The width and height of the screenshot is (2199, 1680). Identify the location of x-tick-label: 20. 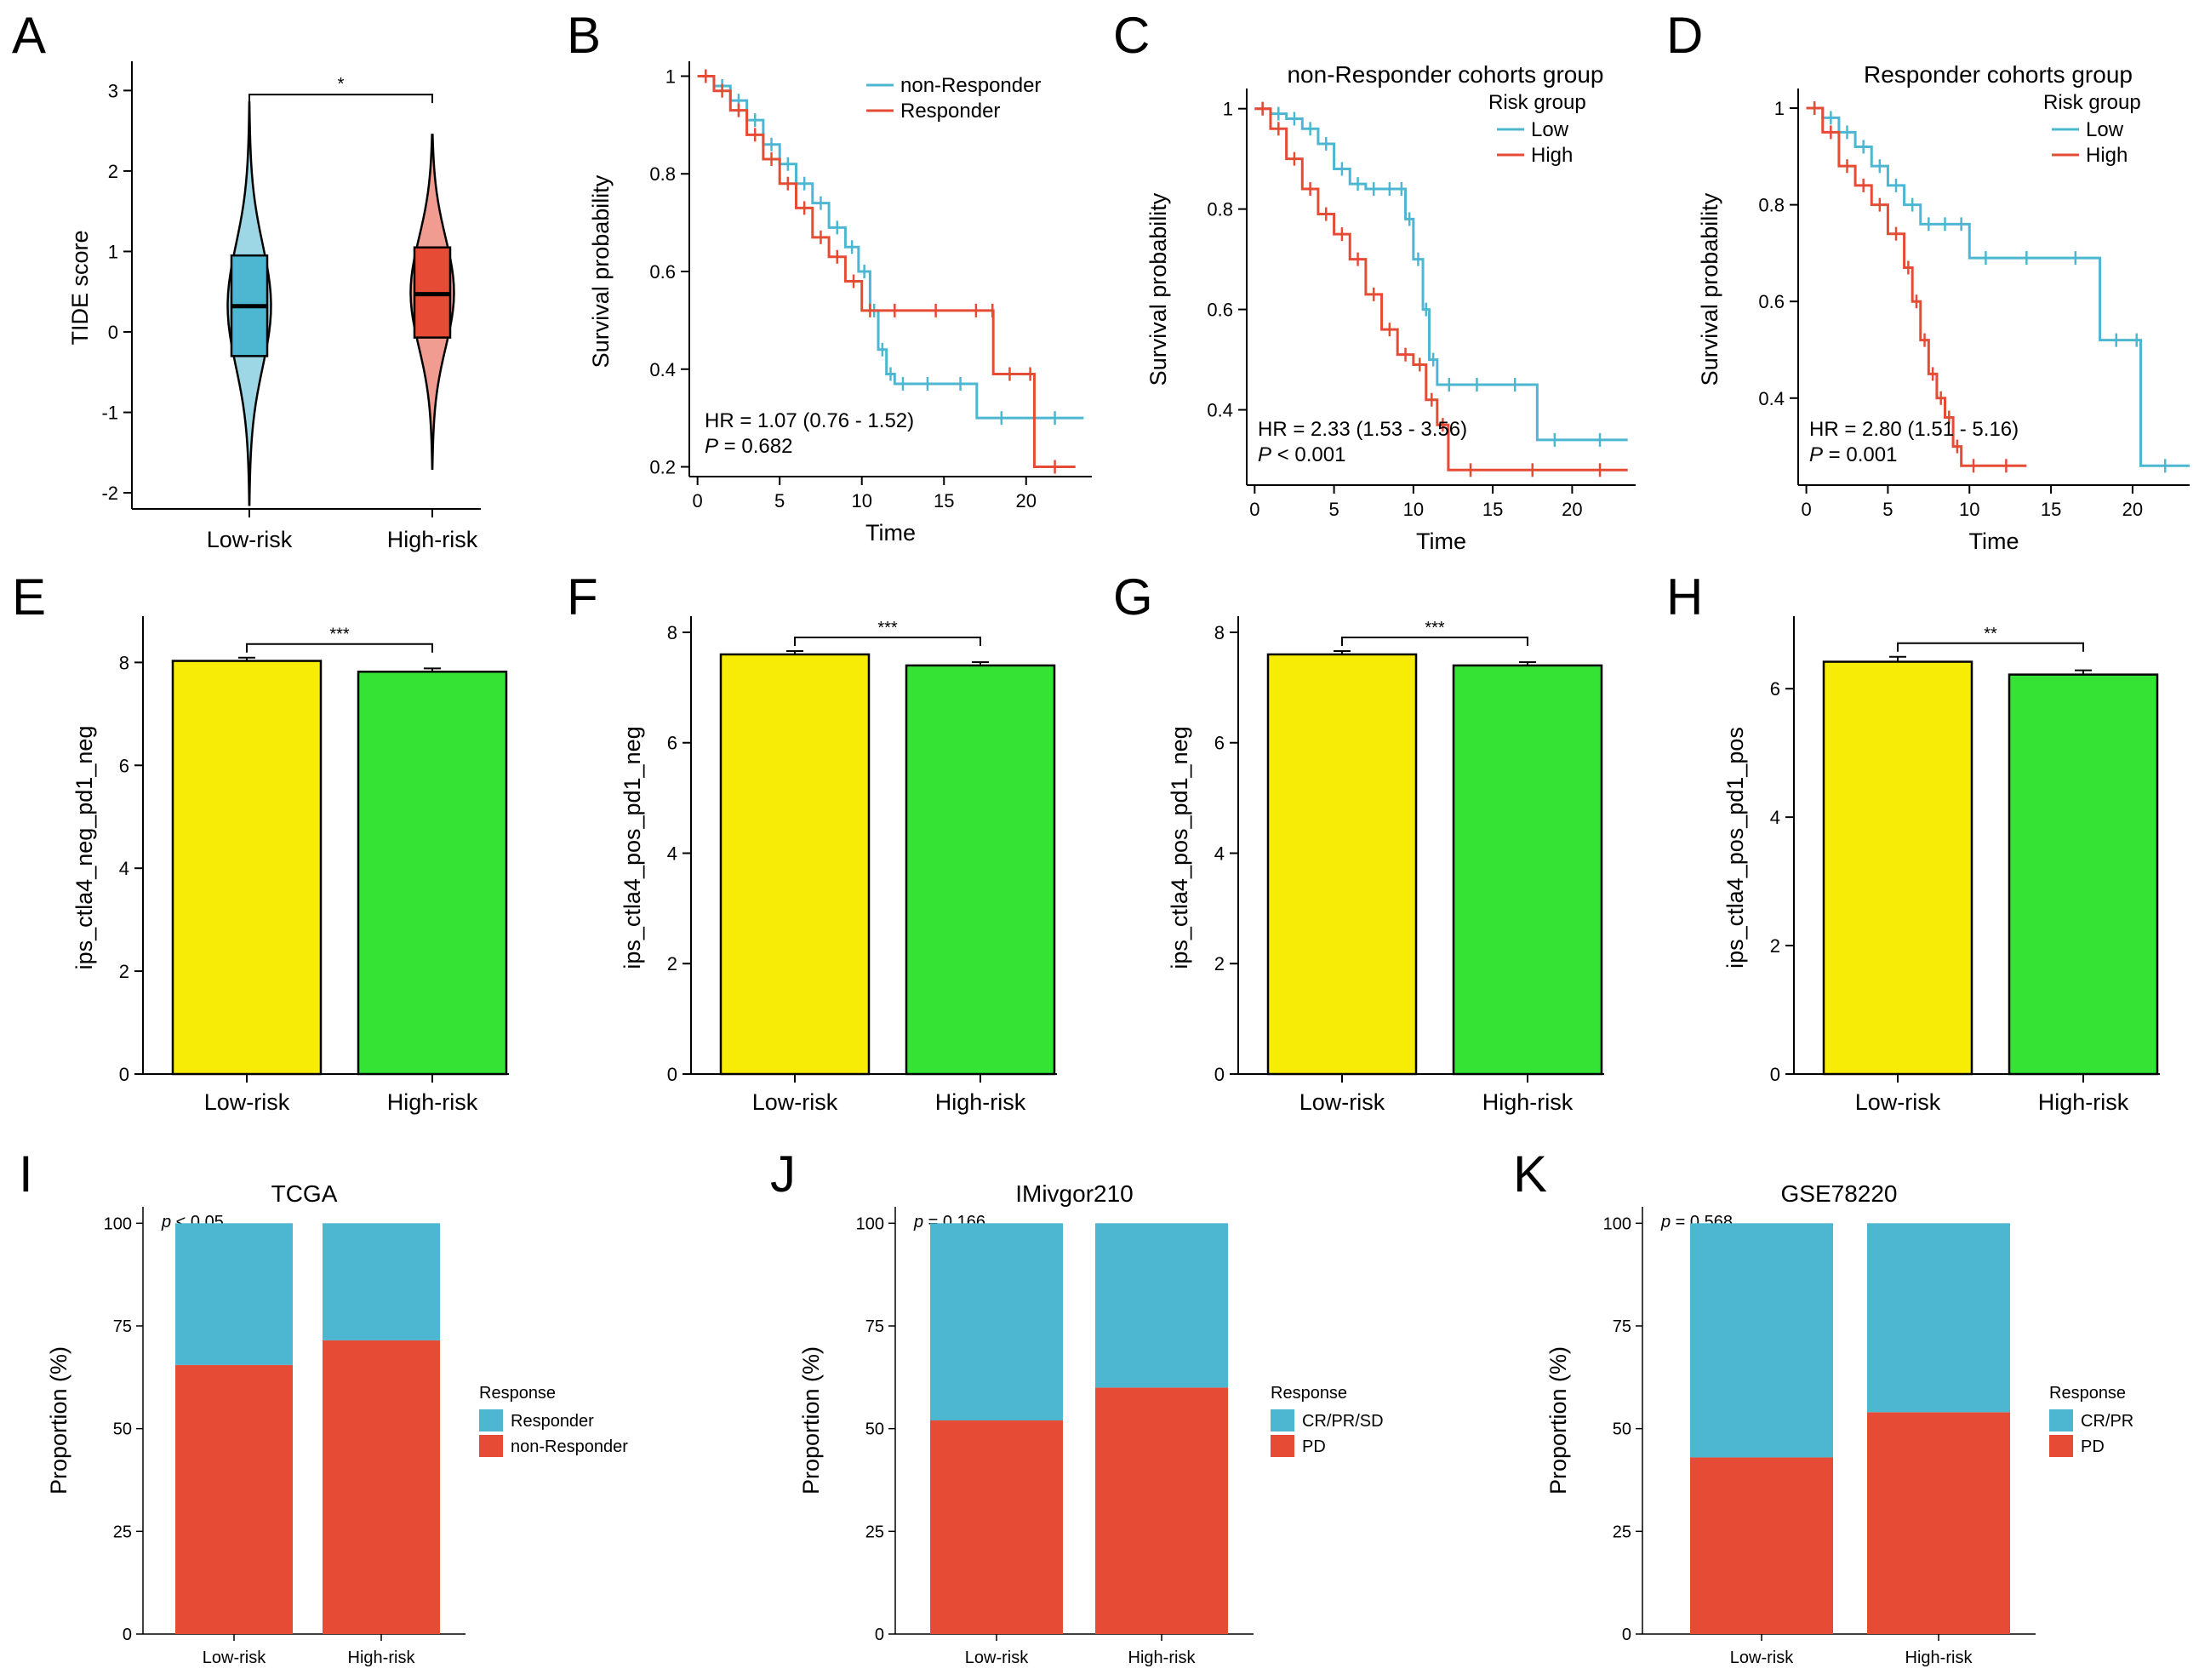
(1026, 500).